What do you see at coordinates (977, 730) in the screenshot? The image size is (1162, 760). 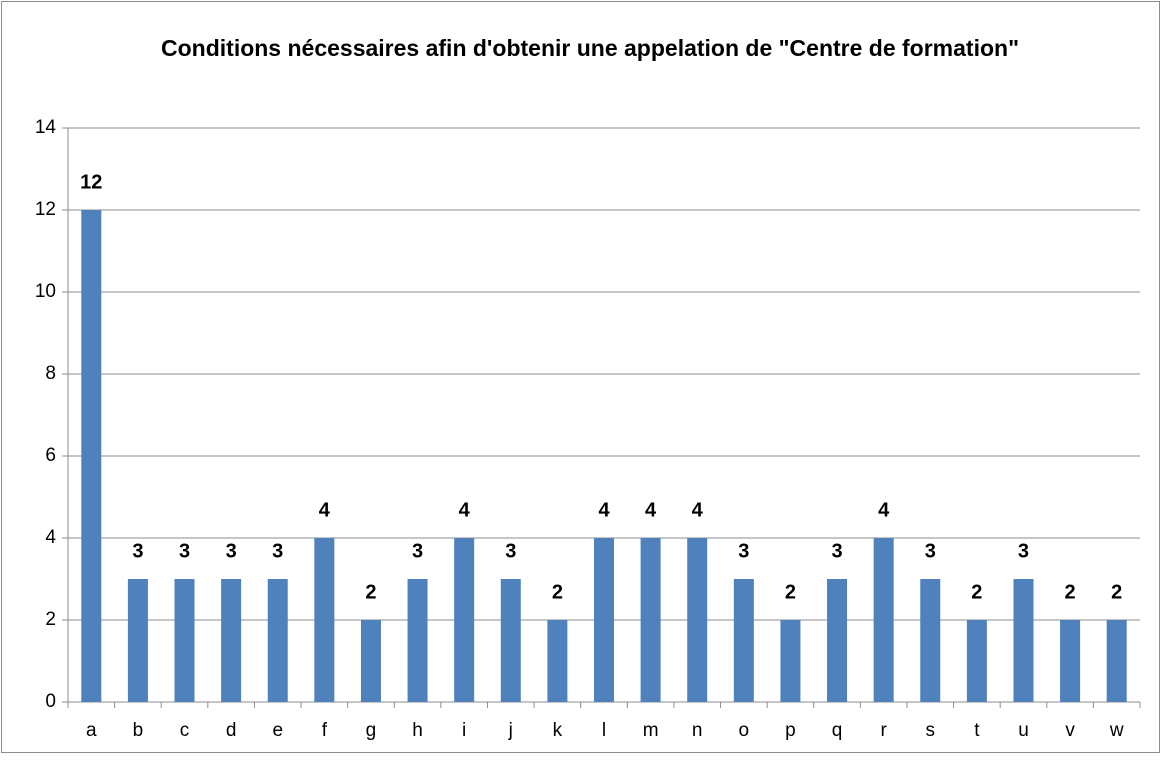 I see `x-tick-label: t` at bounding box center [977, 730].